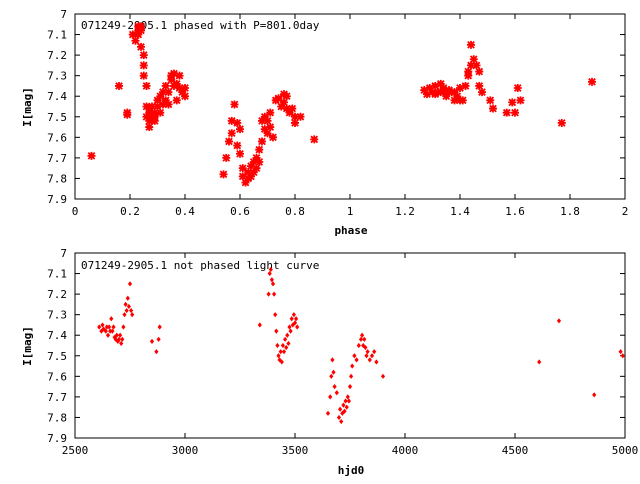 The image size is (640, 484). What do you see at coordinates (57, 35) in the screenshot?
I see `y-tick-label: 7.1` at bounding box center [57, 35].